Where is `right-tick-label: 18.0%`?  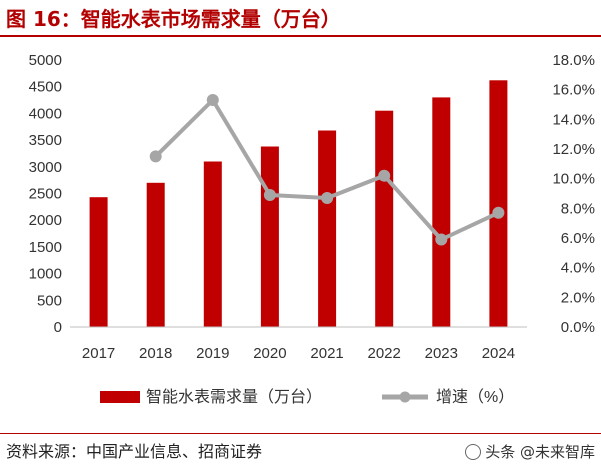
right-tick-label: 18.0% is located at coordinates (573, 60).